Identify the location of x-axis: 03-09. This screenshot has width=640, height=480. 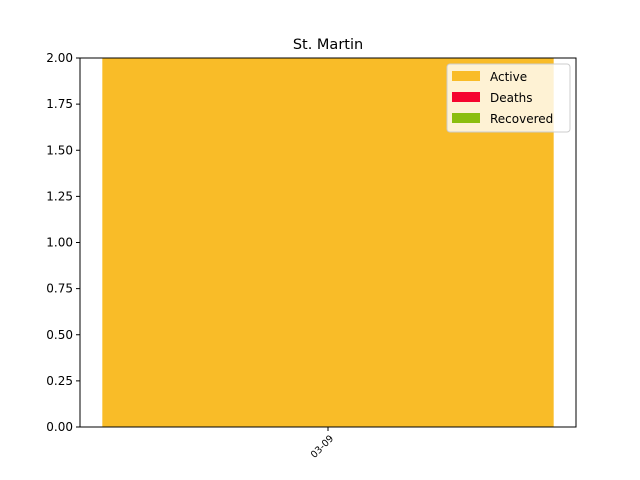
(322, 444).